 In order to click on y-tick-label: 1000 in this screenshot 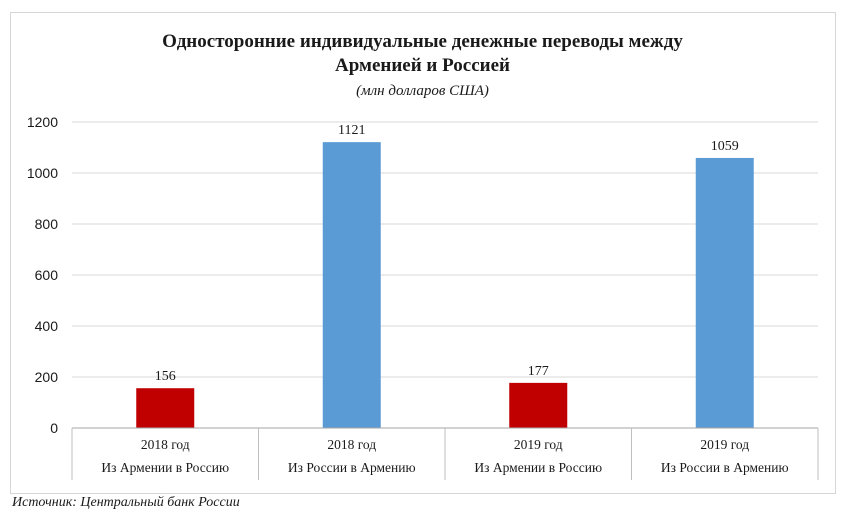, I will do `click(42, 173)`.